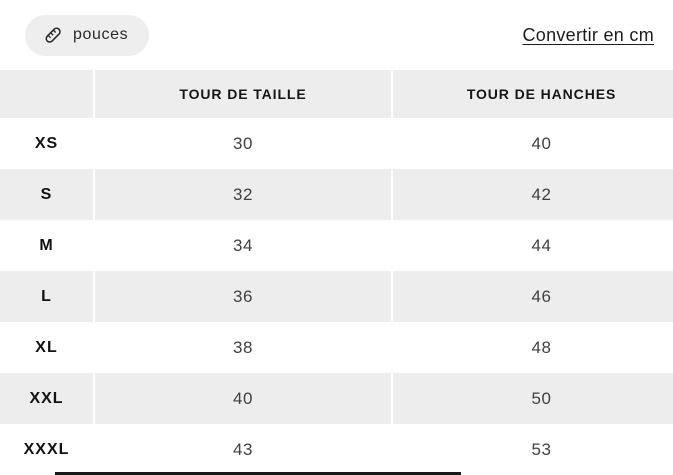 Image resolution: width=673 pixels, height=475 pixels. What do you see at coordinates (242, 347) in the screenshot?
I see `waist-cell: 38` at bounding box center [242, 347].